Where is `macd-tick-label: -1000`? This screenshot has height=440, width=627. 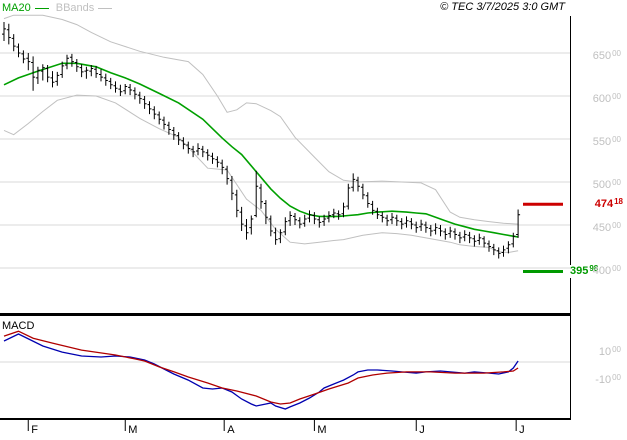 macd-tick-label: -1000 is located at coordinates (608, 379).